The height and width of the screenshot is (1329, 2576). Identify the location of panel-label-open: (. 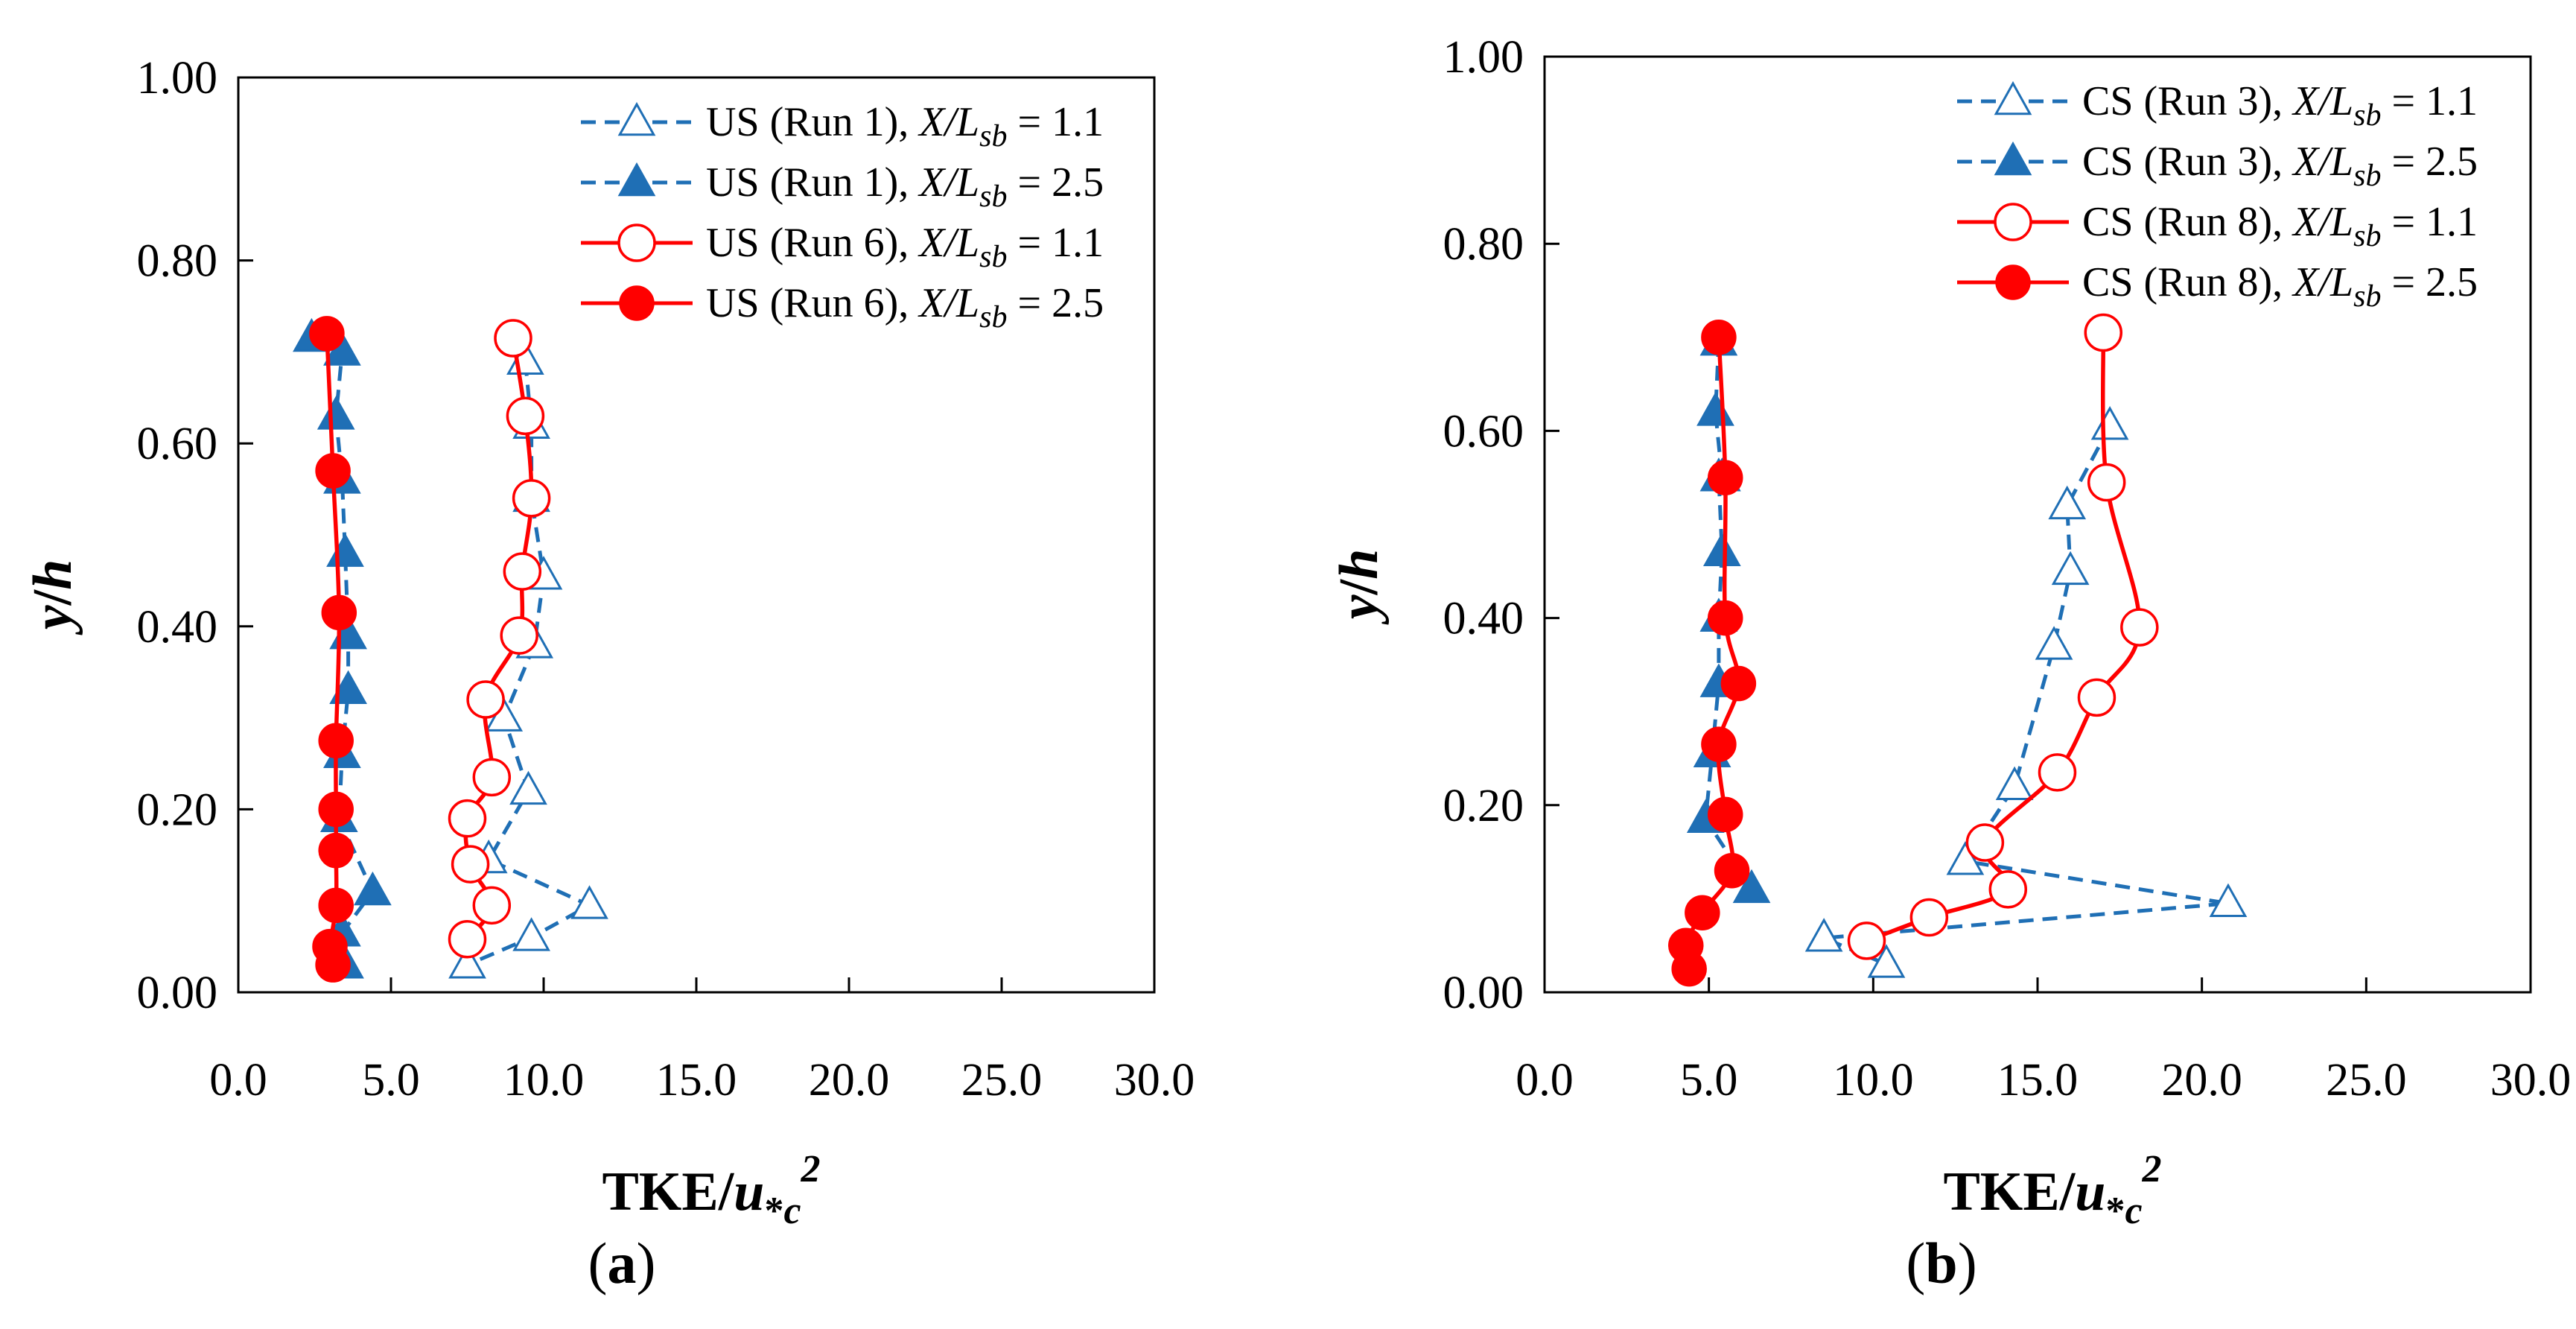
(1915, 1263).